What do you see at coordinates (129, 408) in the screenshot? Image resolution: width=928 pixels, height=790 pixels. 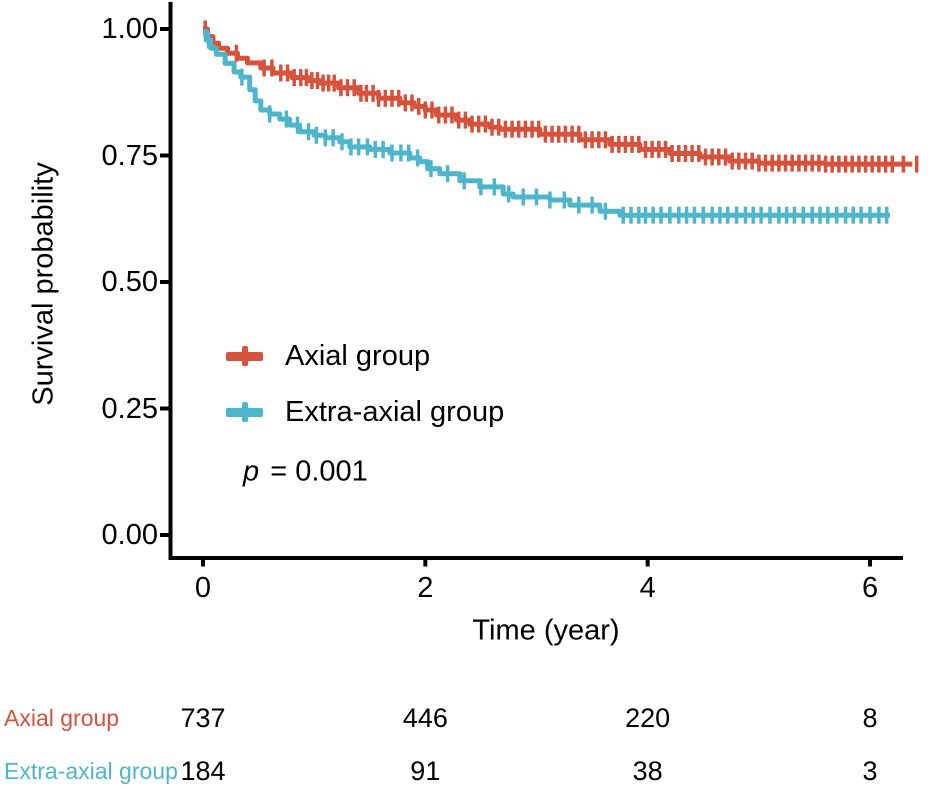 I see `y-tick-label: 0.25` at bounding box center [129, 408].